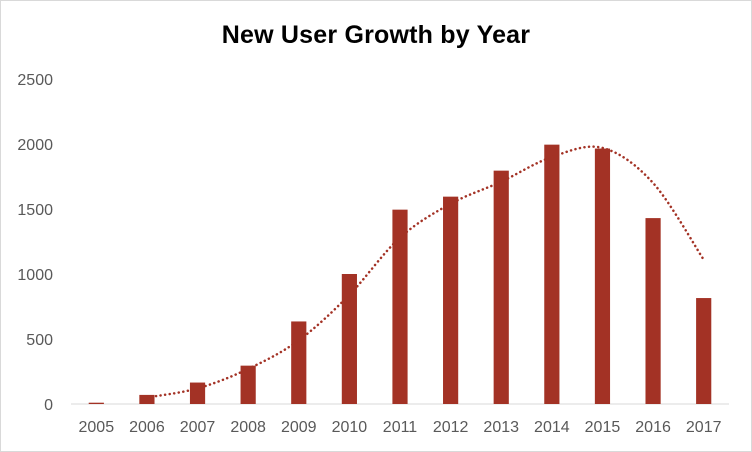 The image size is (752, 452). What do you see at coordinates (501, 427) in the screenshot?
I see `x-tick-label: 2013` at bounding box center [501, 427].